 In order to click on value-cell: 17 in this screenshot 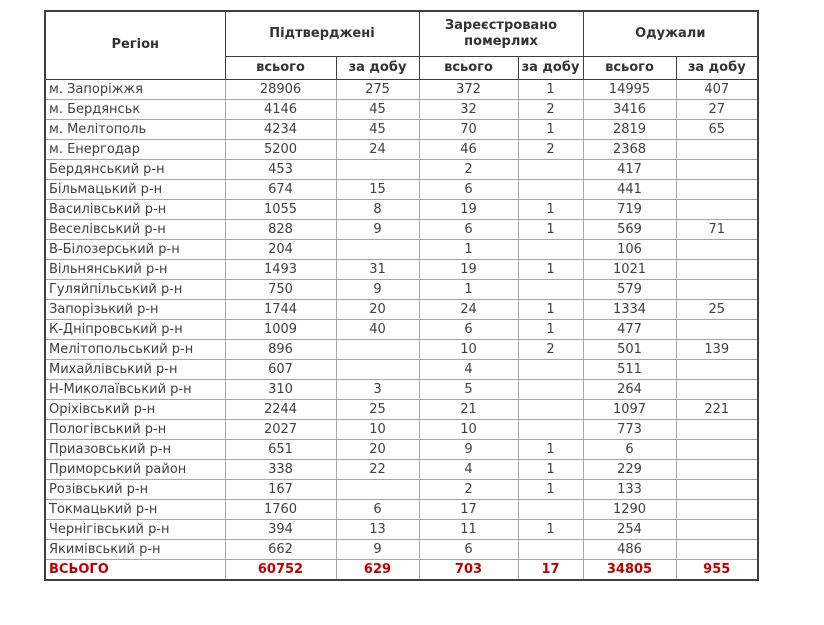, I will do `click(550, 570)`.